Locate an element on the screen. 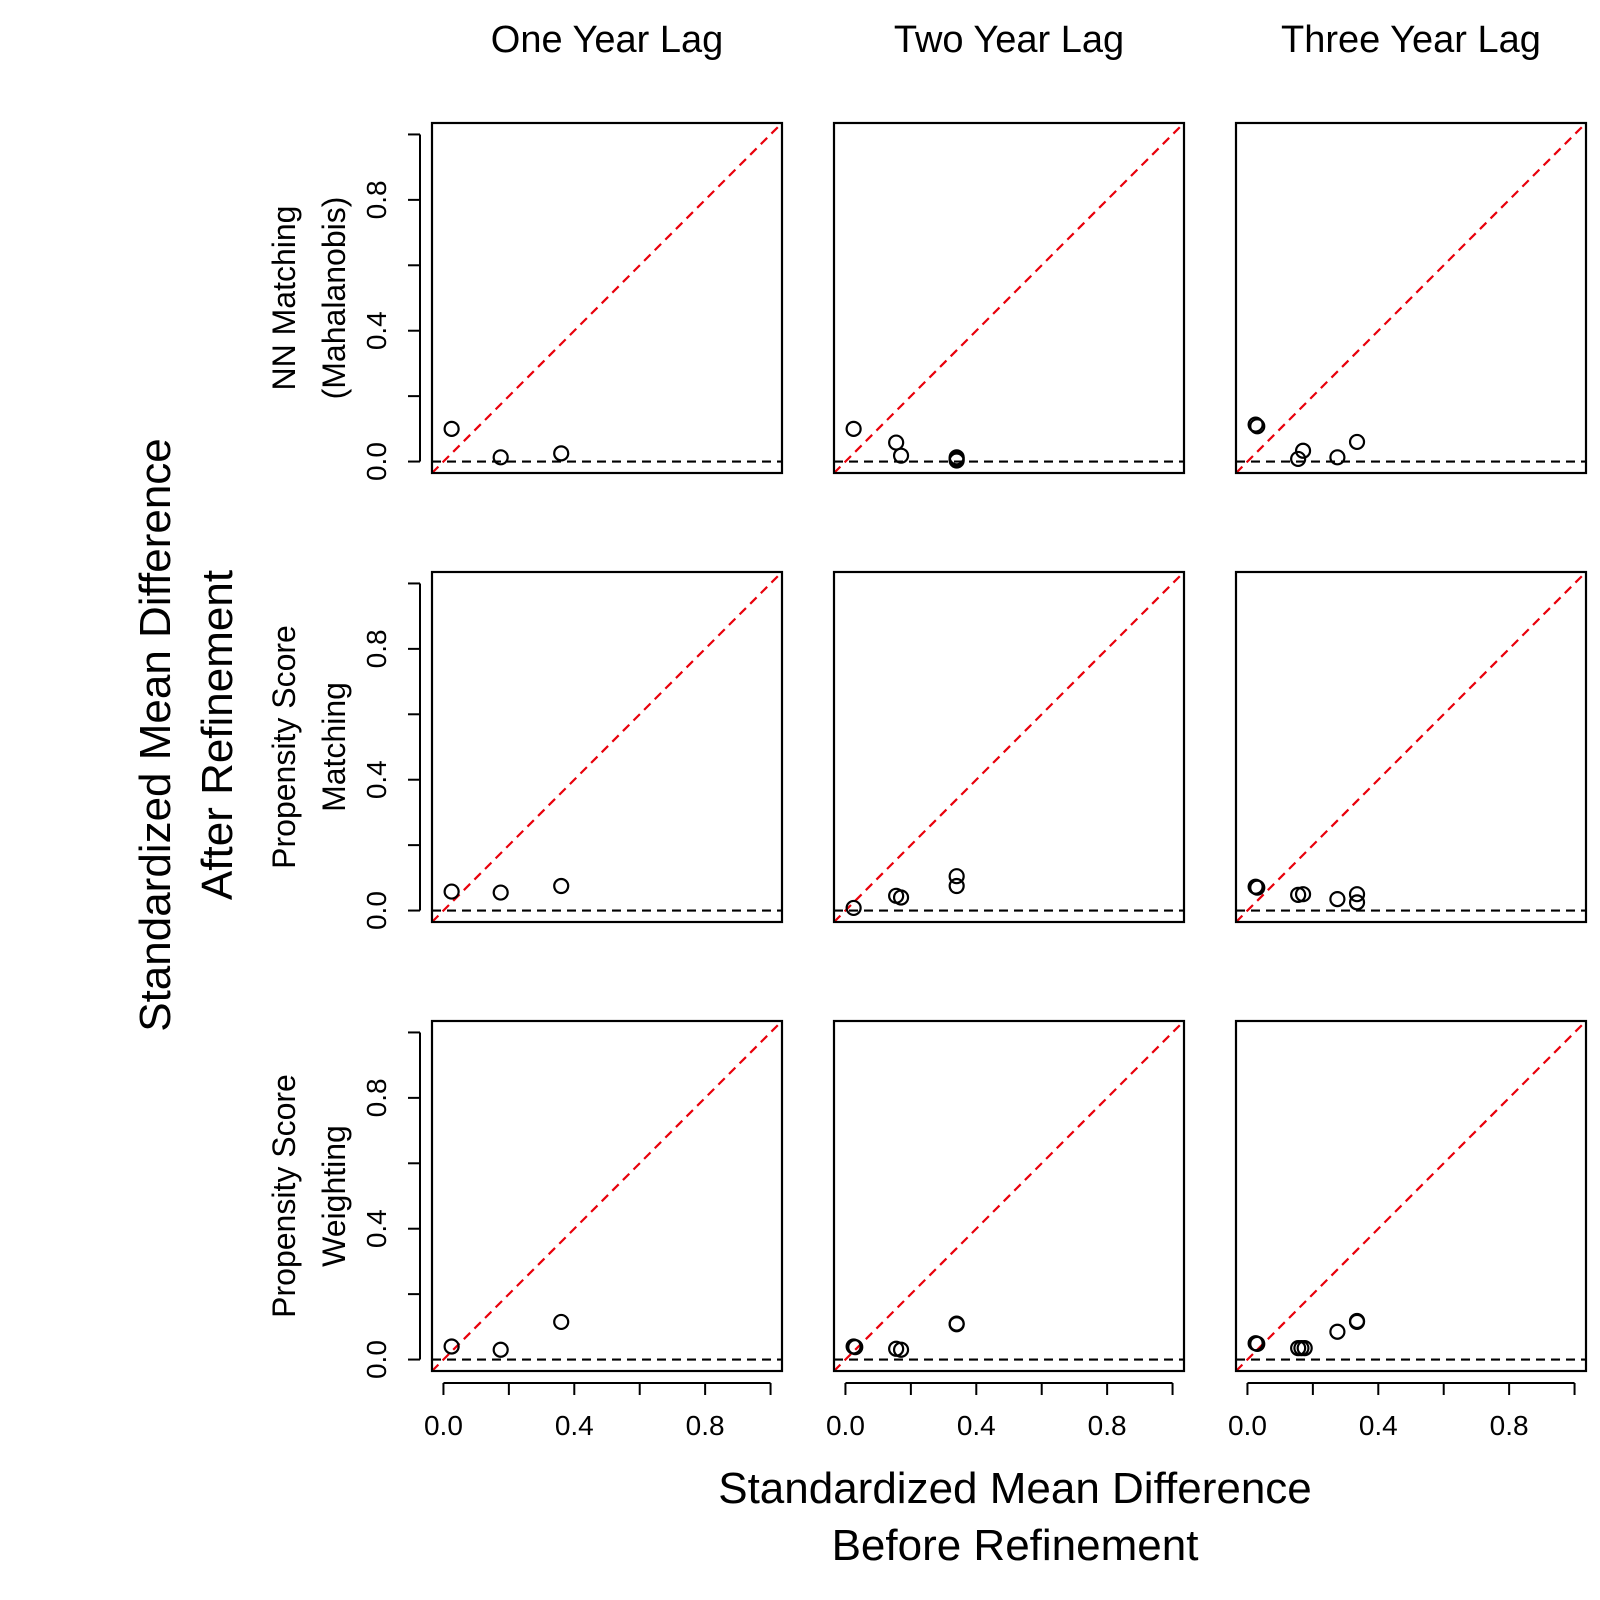 The width and height of the screenshot is (1600, 1600). row-title: Matching is located at coordinates (334, 747).